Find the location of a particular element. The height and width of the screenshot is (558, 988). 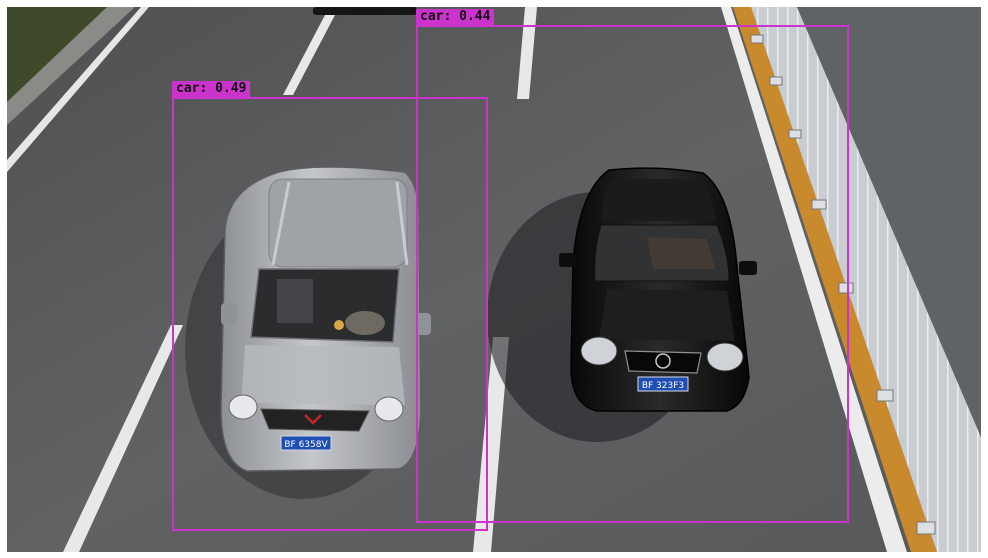

plate-text-sedan: BF 323F3 is located at coordinates (663, 386).